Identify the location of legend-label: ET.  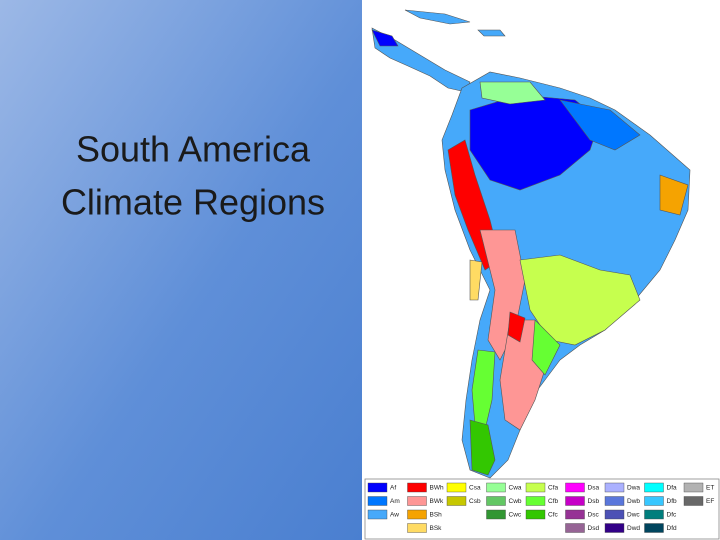
(710, 488).